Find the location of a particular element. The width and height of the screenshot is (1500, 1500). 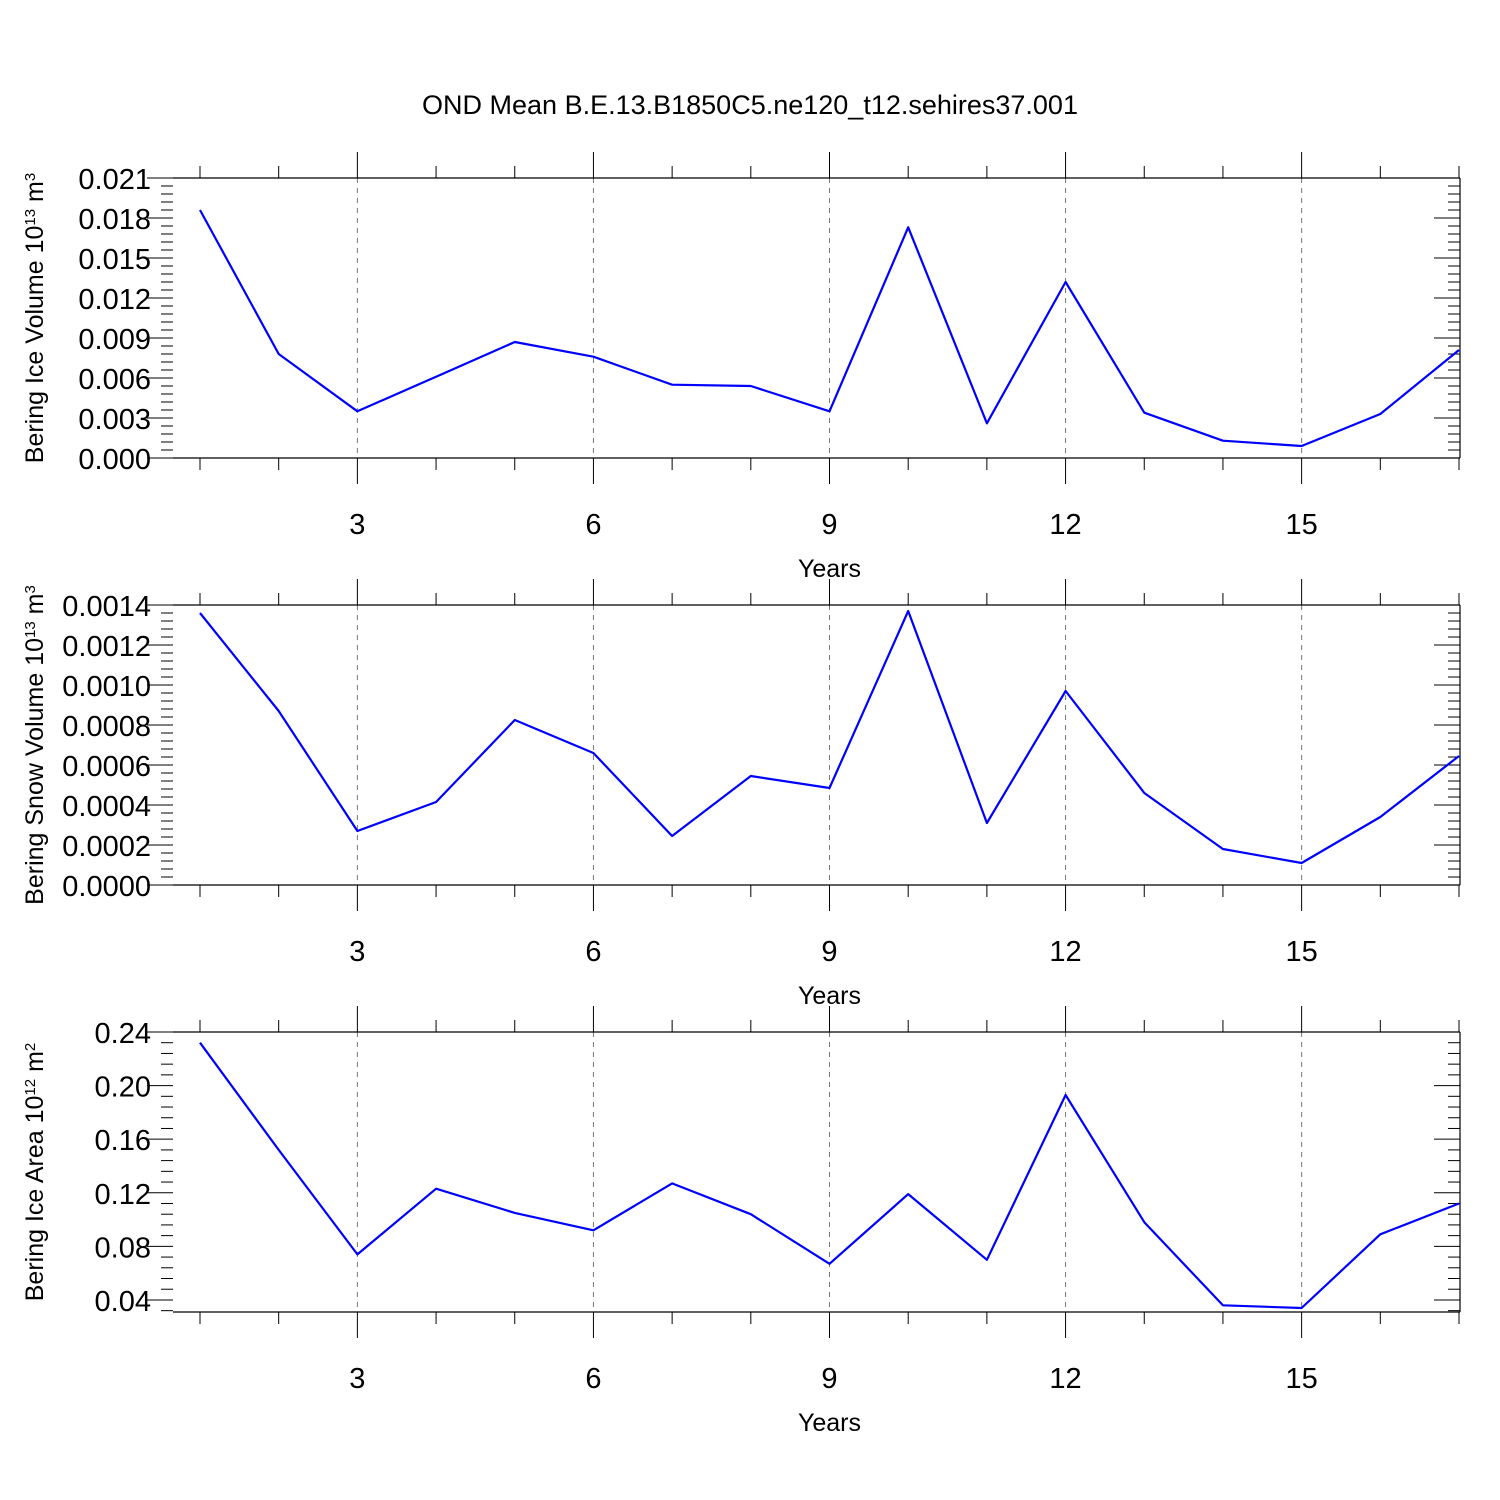

y-axis-label: Bering Ice Volume 1013 m3 is located at coordinates (35, 318).